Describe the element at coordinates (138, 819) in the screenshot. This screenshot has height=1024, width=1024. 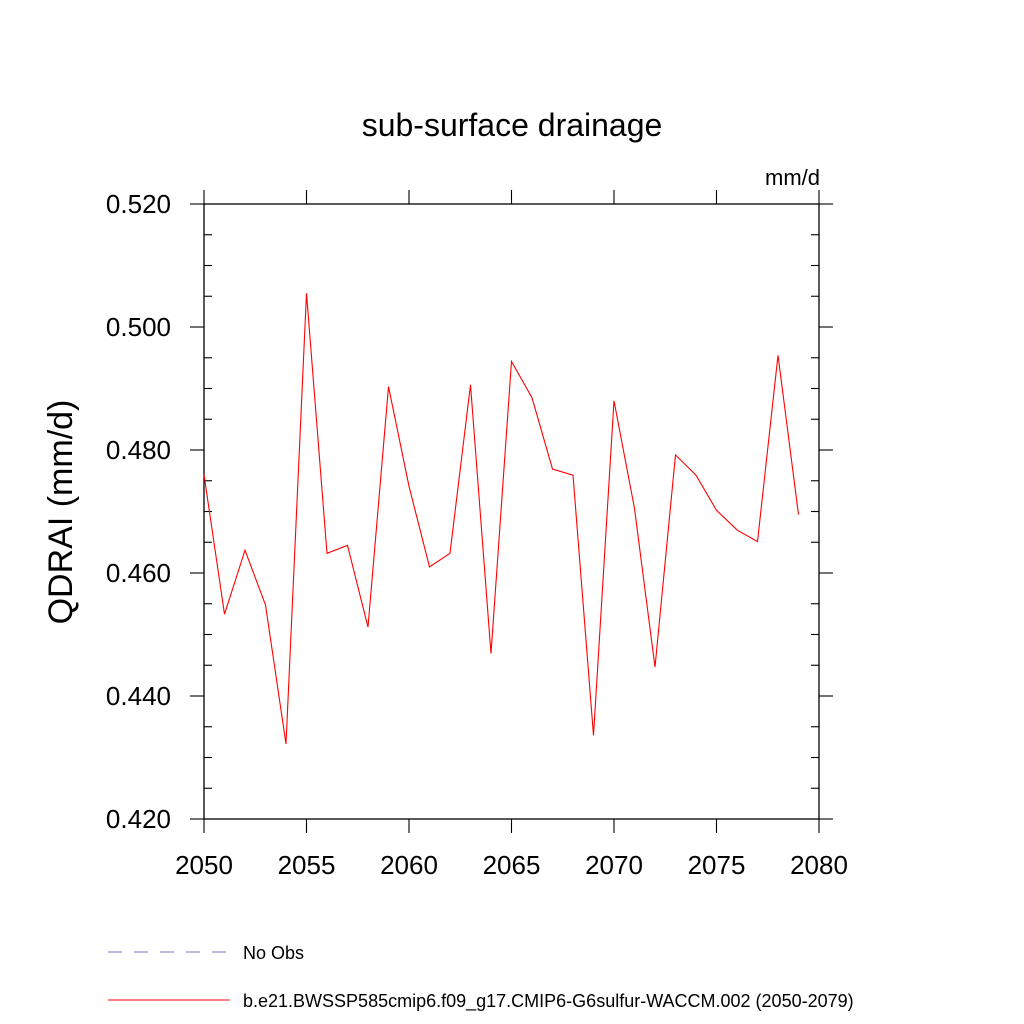
I see `y-tick-label: 0.420` at that location.